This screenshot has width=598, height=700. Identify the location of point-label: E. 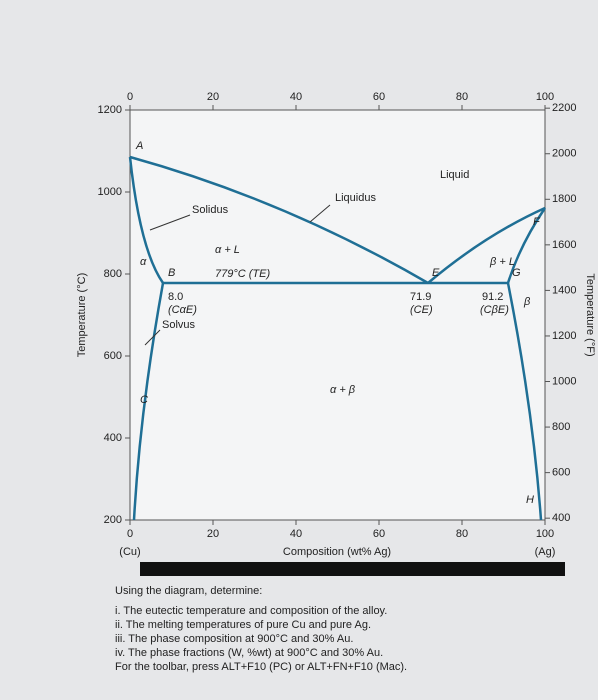
(436, 273).